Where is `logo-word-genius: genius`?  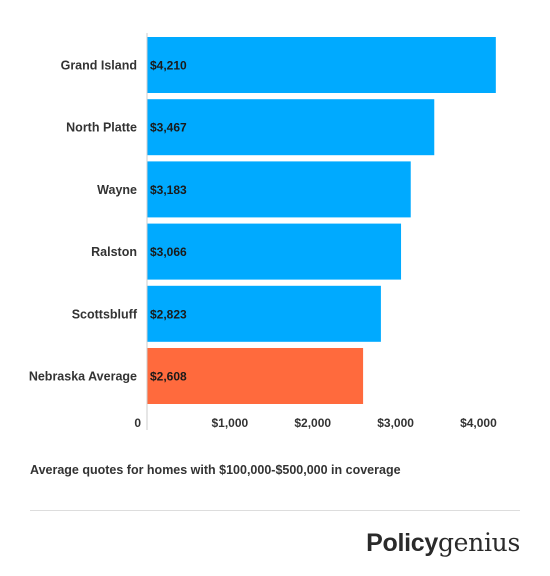 logo-word-genius: genius is located at coordinates (478, 542).